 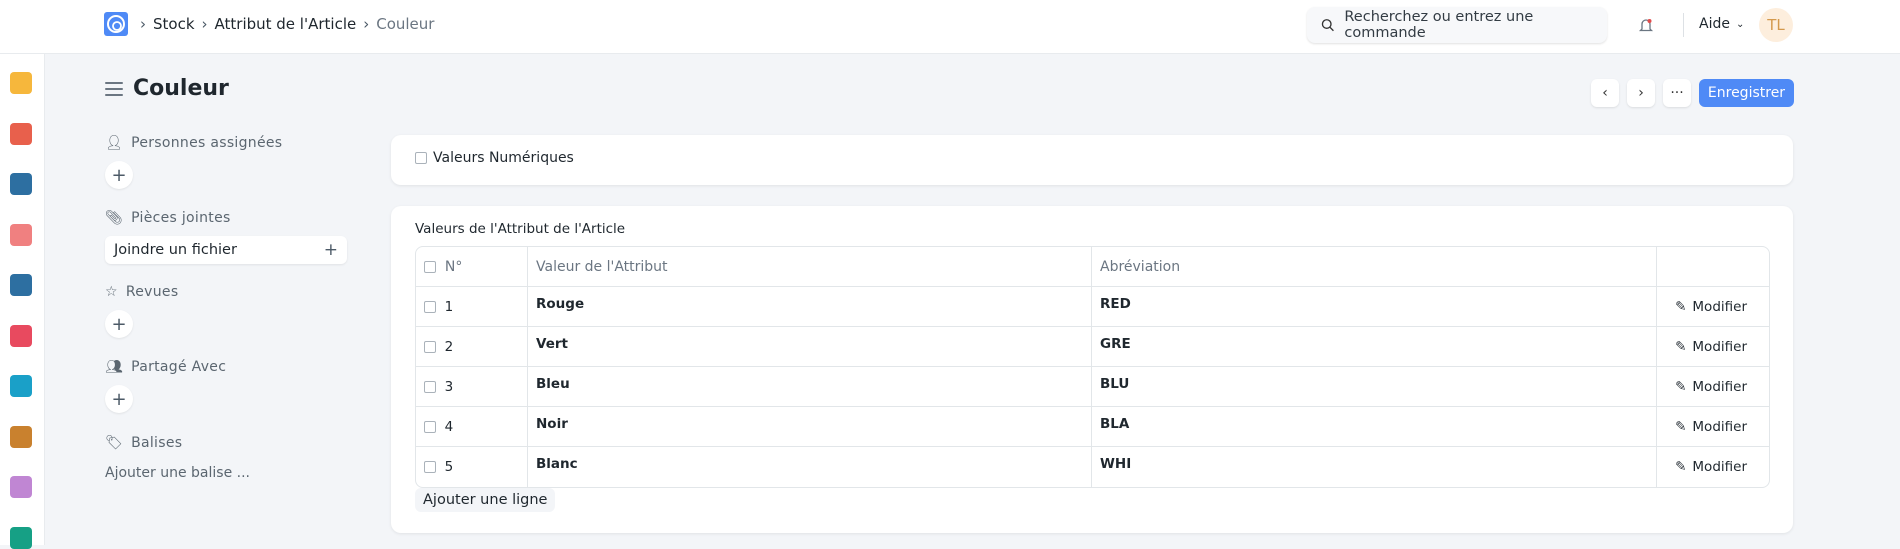 I want to click on table-row: 4 Noir BLA ✎ Modifier, so click(x=1092, y=427).